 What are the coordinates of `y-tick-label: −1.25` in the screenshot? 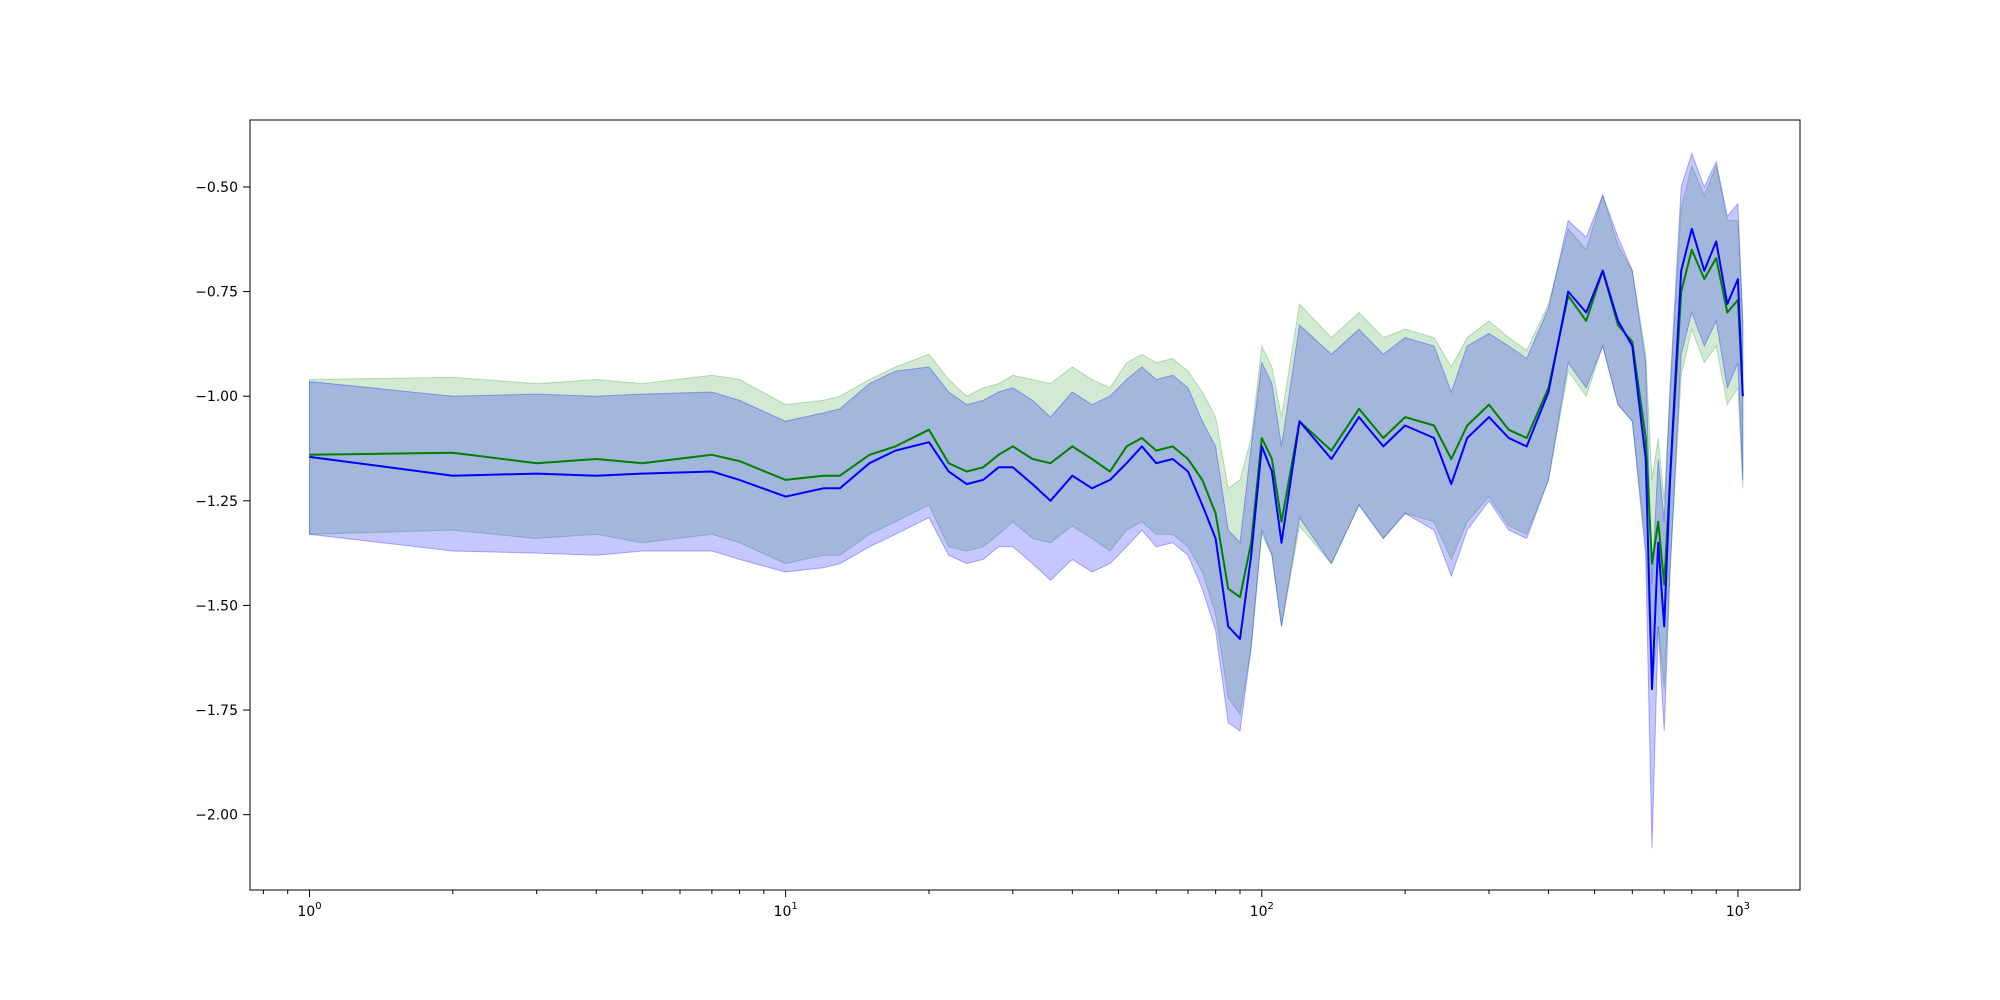 It's located at (216, 502).